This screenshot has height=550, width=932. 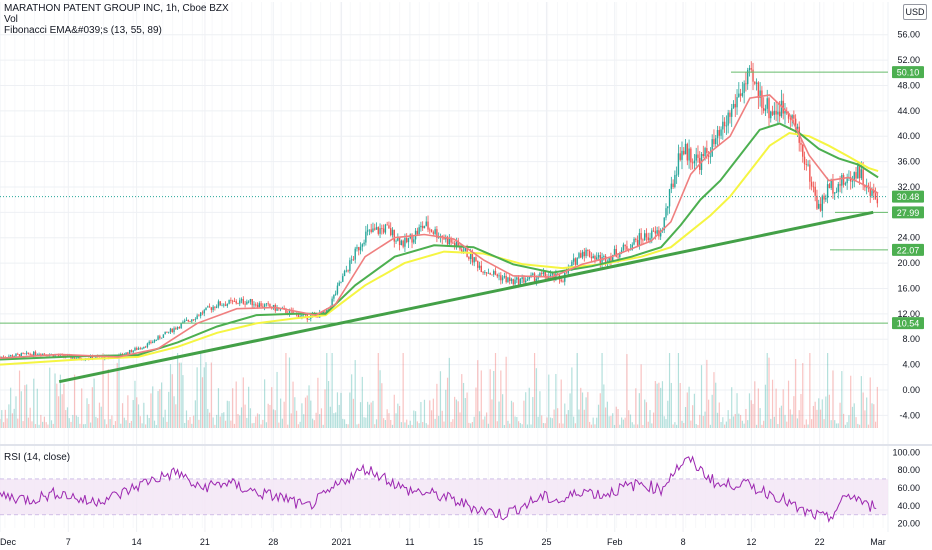 I want to click on symbol-title: MARATHON PATENT GROUP INC, 1h, Cboe BZX, so click(x=116, y=8).